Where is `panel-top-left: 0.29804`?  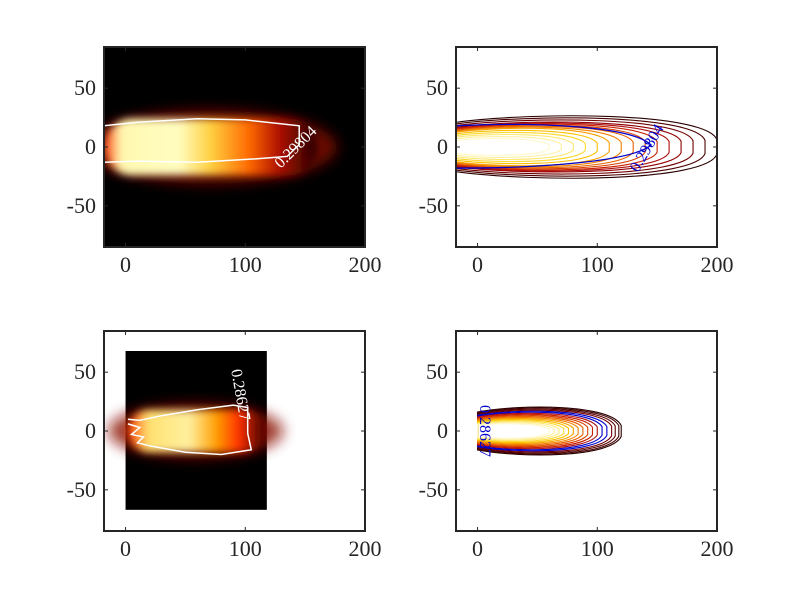 panel-top-left: 0.29804 is located at coordinates (234, 147).